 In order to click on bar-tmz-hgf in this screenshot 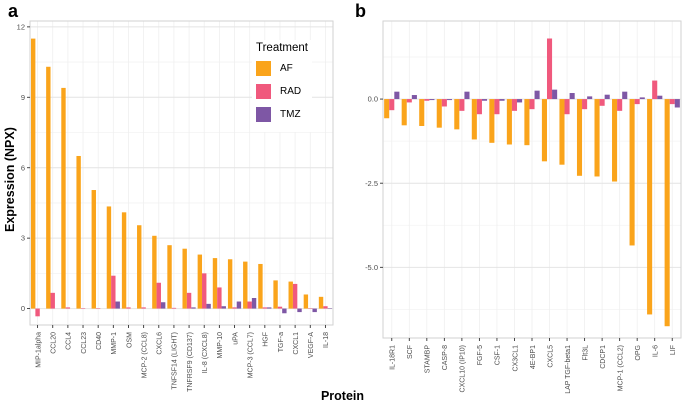, I will do `click(269, 308)`.